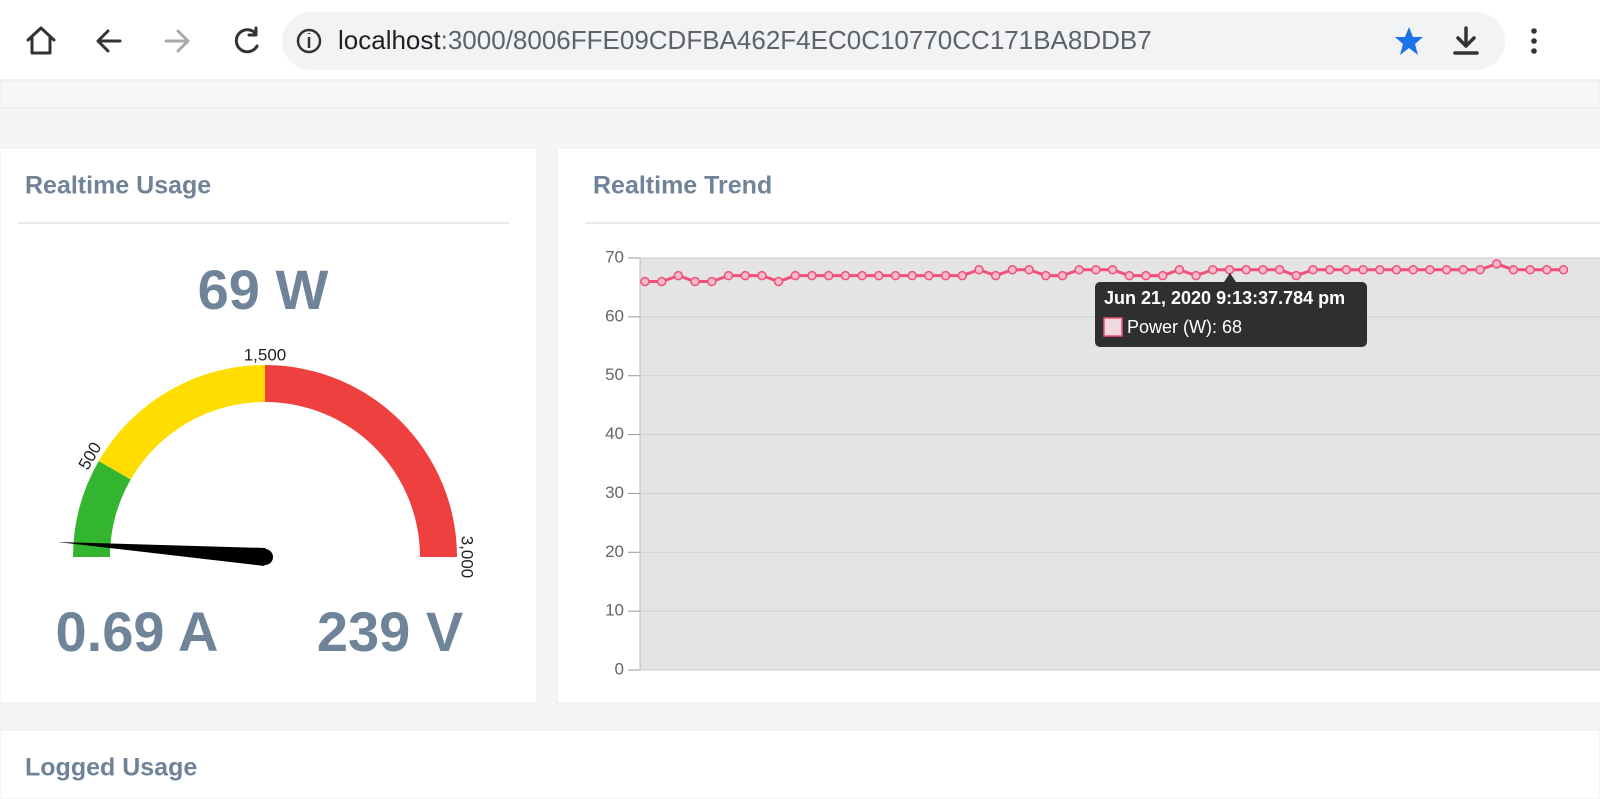  I want to click on logged-panel, so click(800, 764).